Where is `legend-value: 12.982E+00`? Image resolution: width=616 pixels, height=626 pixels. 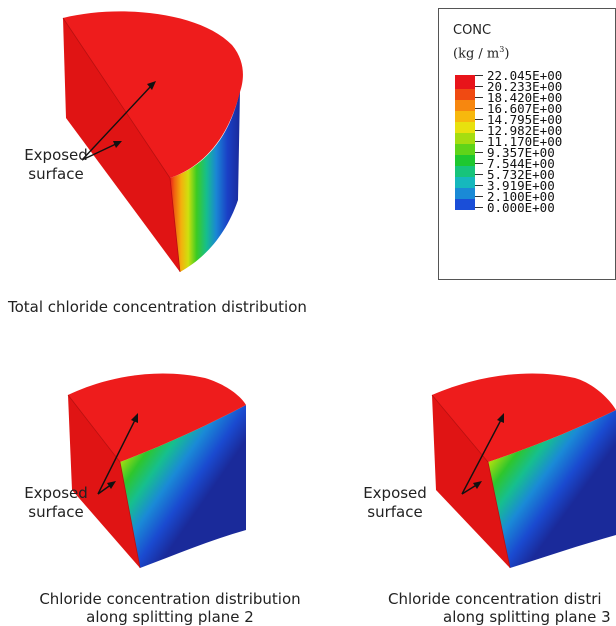 legend-value: 12.982E+00 is located at coordinates (525, 130).